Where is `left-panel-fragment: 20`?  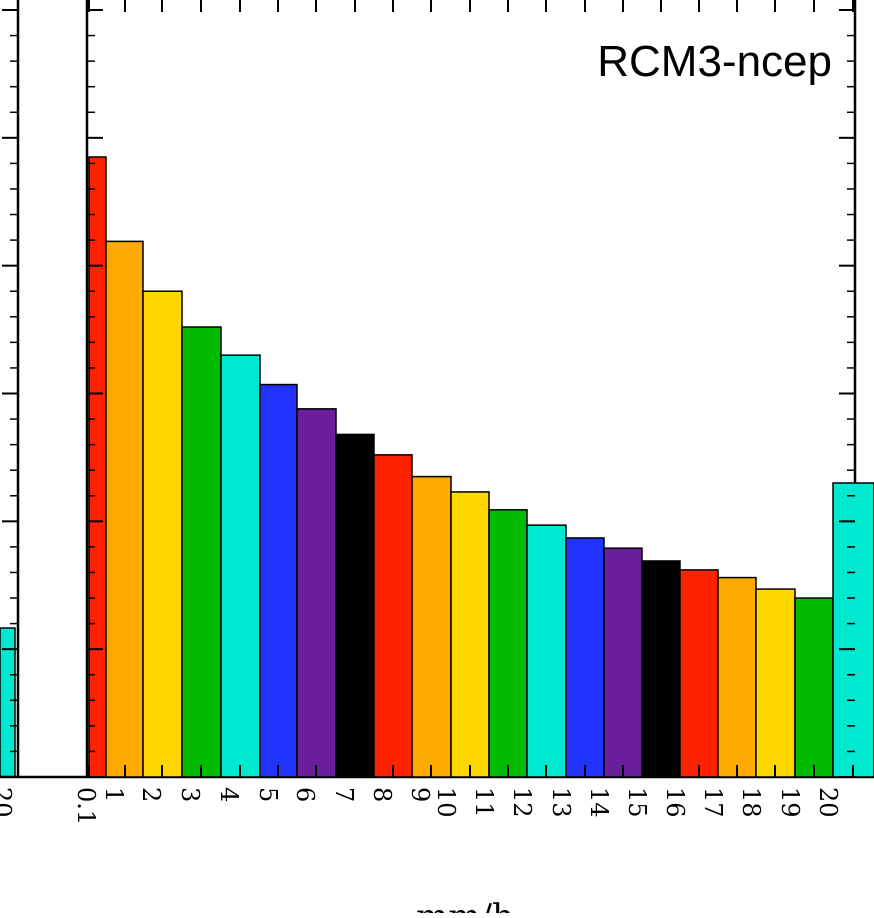
left-panel-fragment: 20 is located at coordinates (10, 409).